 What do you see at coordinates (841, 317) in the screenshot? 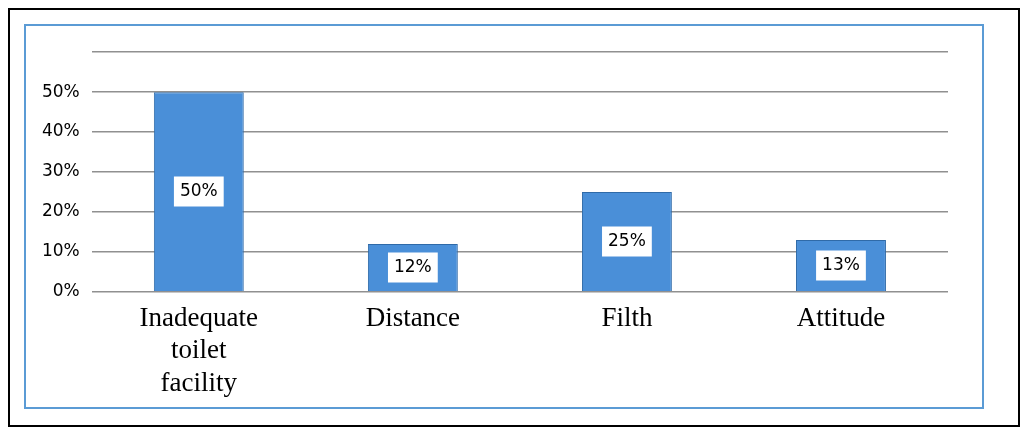
I see `x-tick-label: Attitude` at bounding box center [841, 317].